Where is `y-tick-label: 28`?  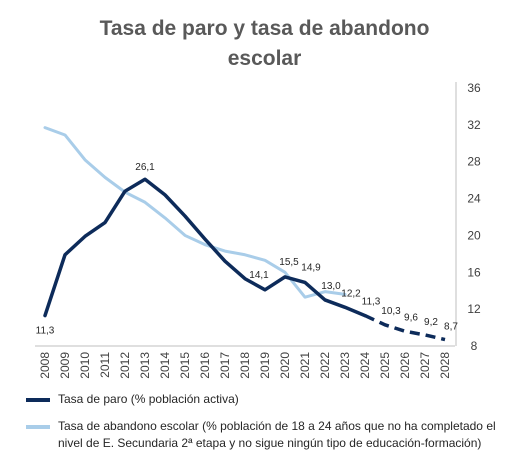 y-tick-label: 28 is located at coordinates (474, 162).